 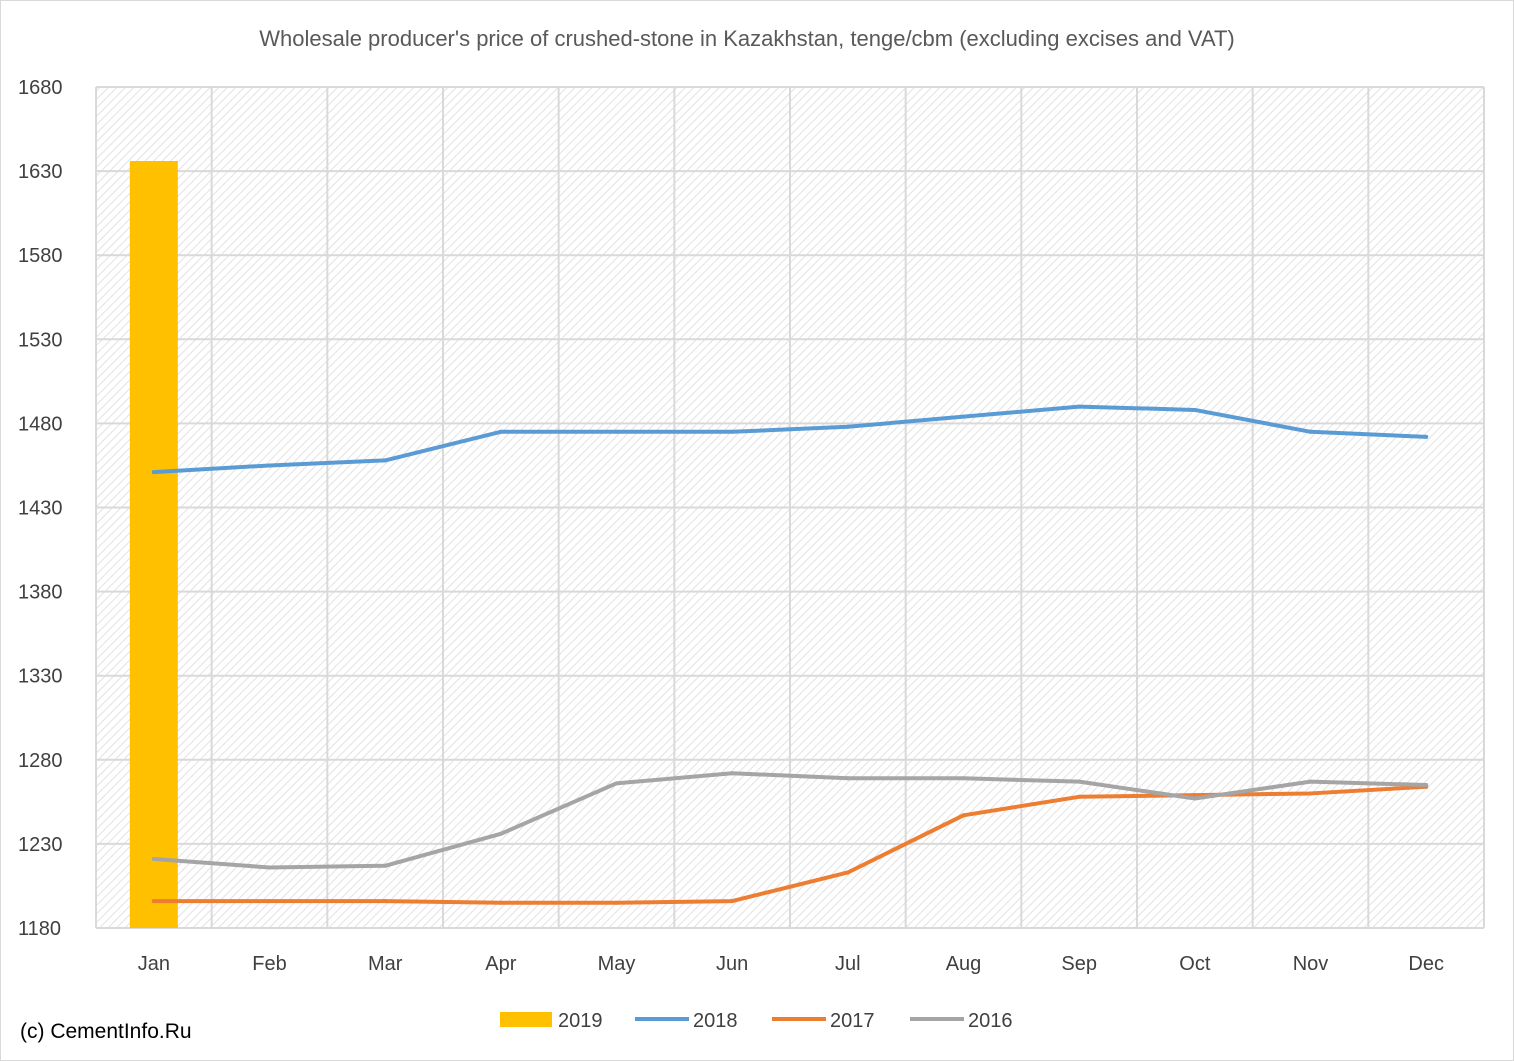 I want to click on y-tick-label: 1180, so click(x=39, y=929).